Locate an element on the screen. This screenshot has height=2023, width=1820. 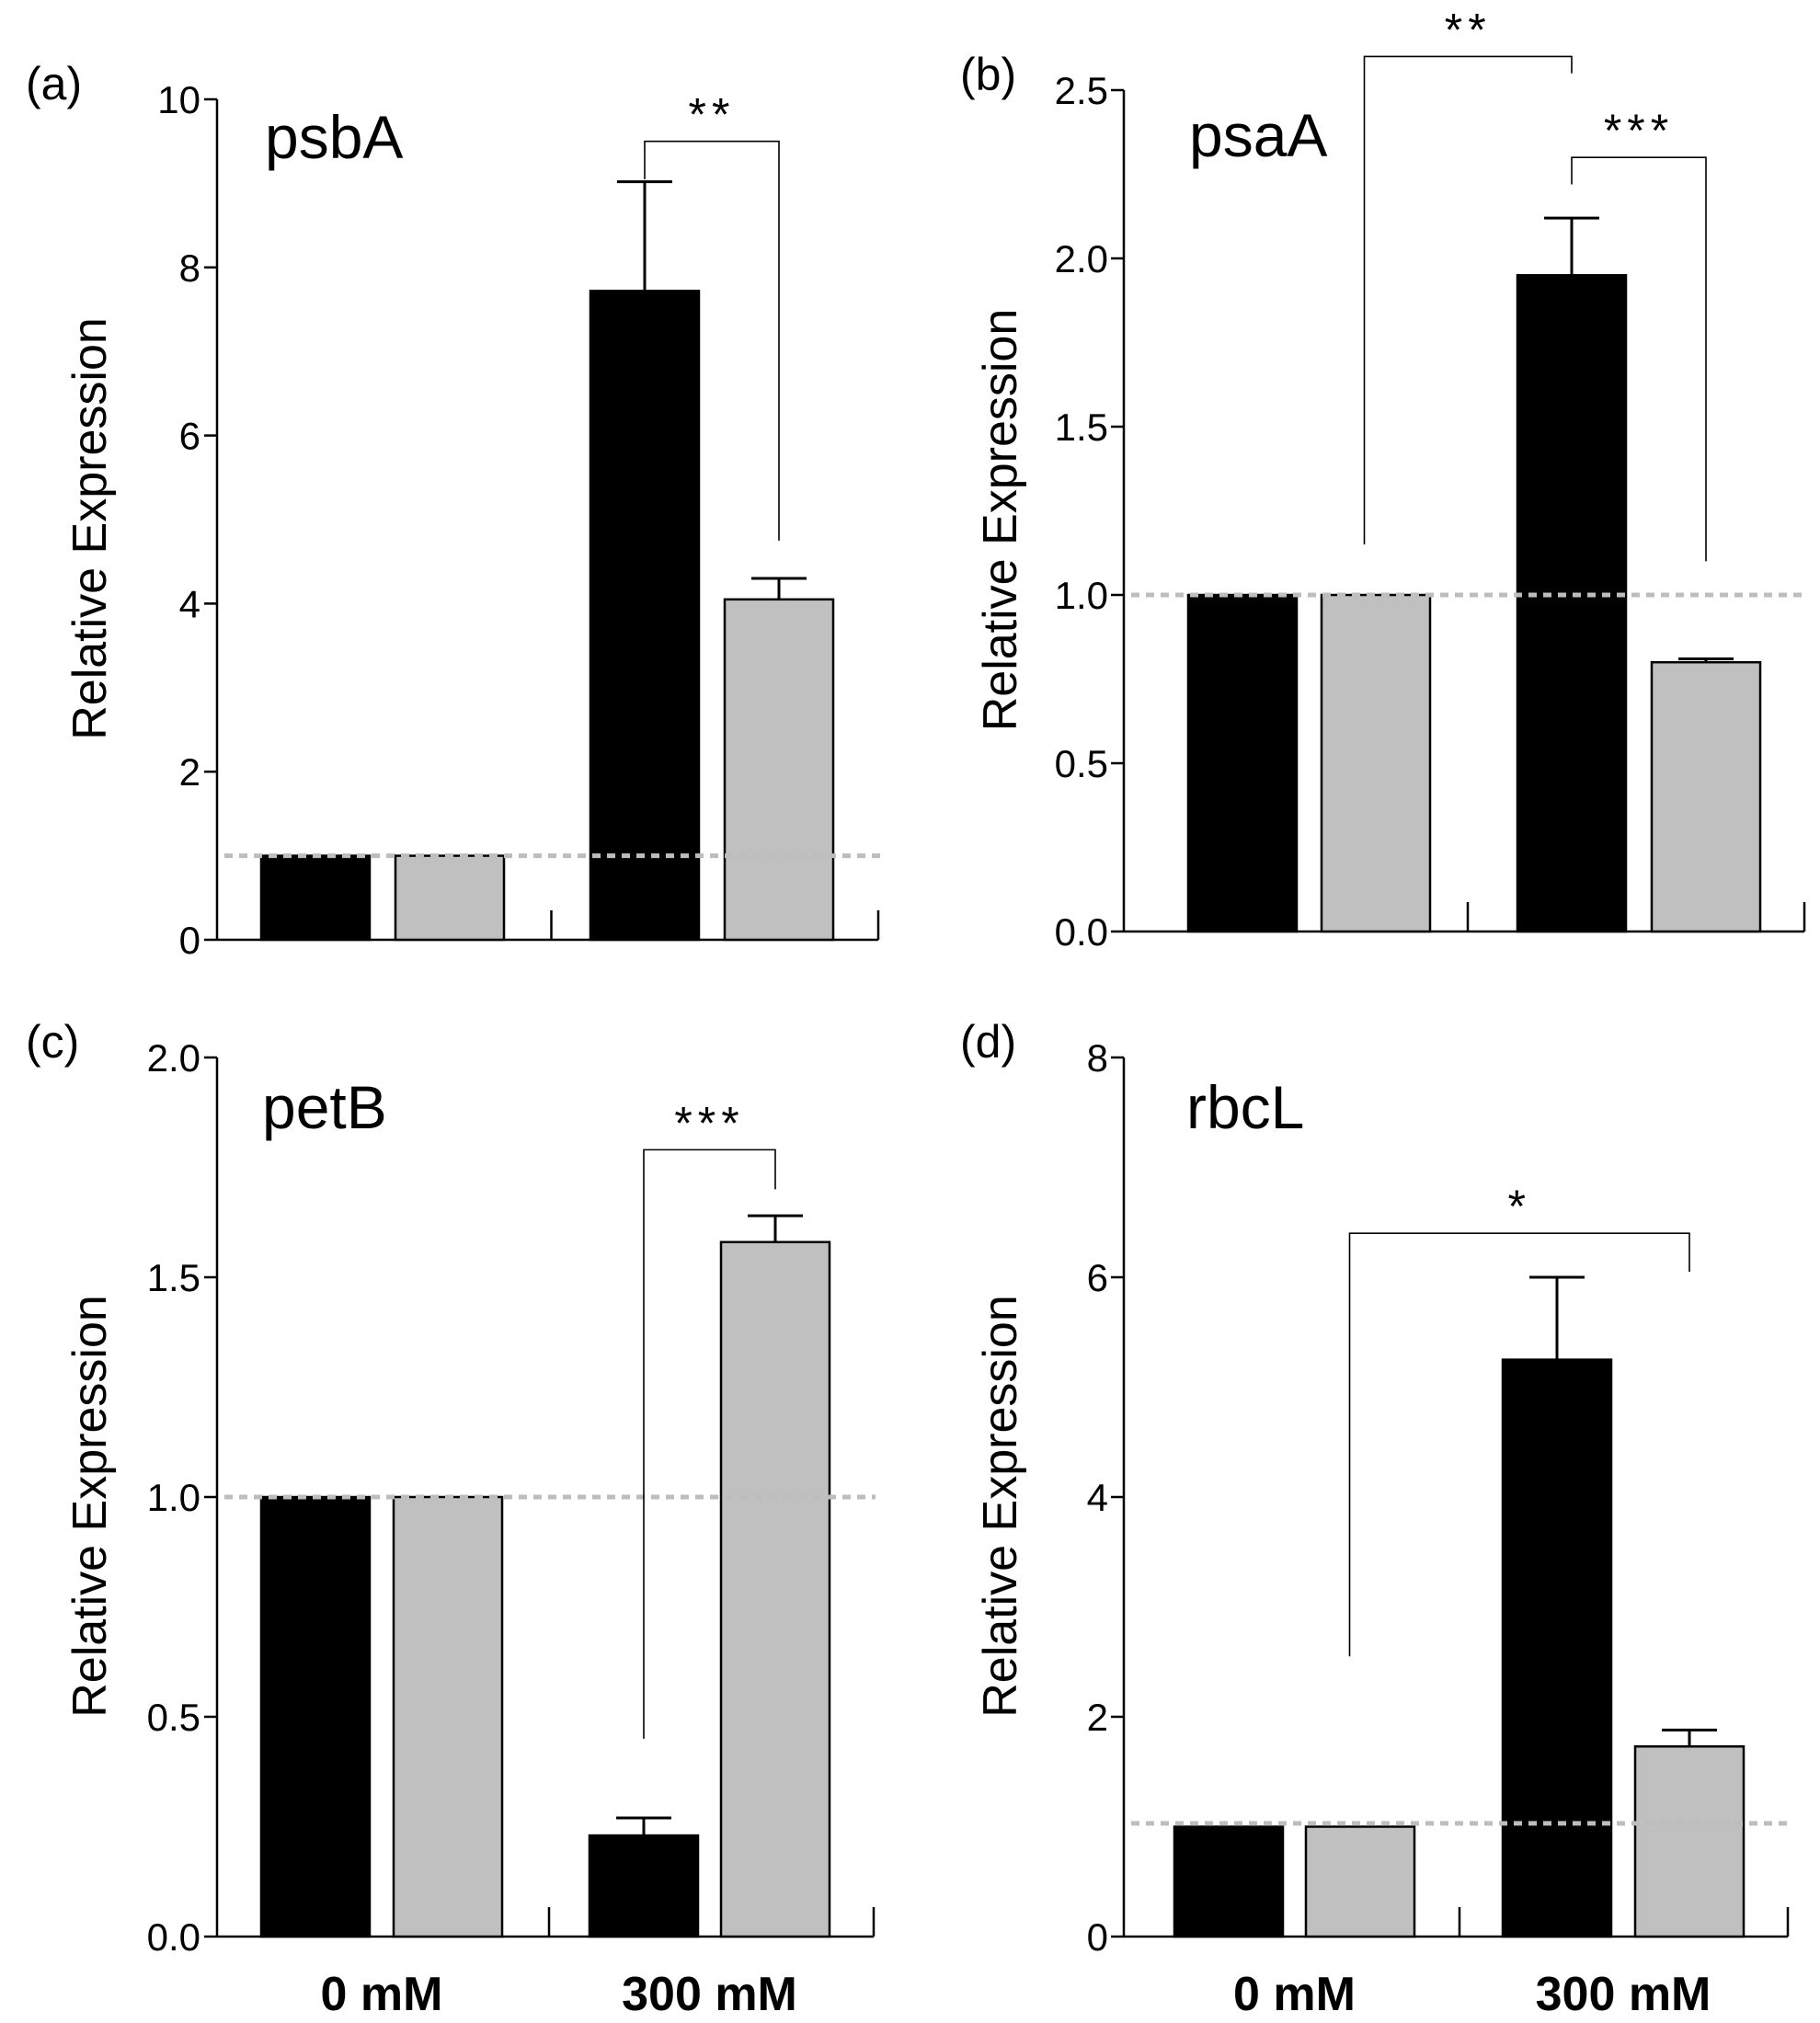
panel-label: (c) is located at coordinates (52, 1042).